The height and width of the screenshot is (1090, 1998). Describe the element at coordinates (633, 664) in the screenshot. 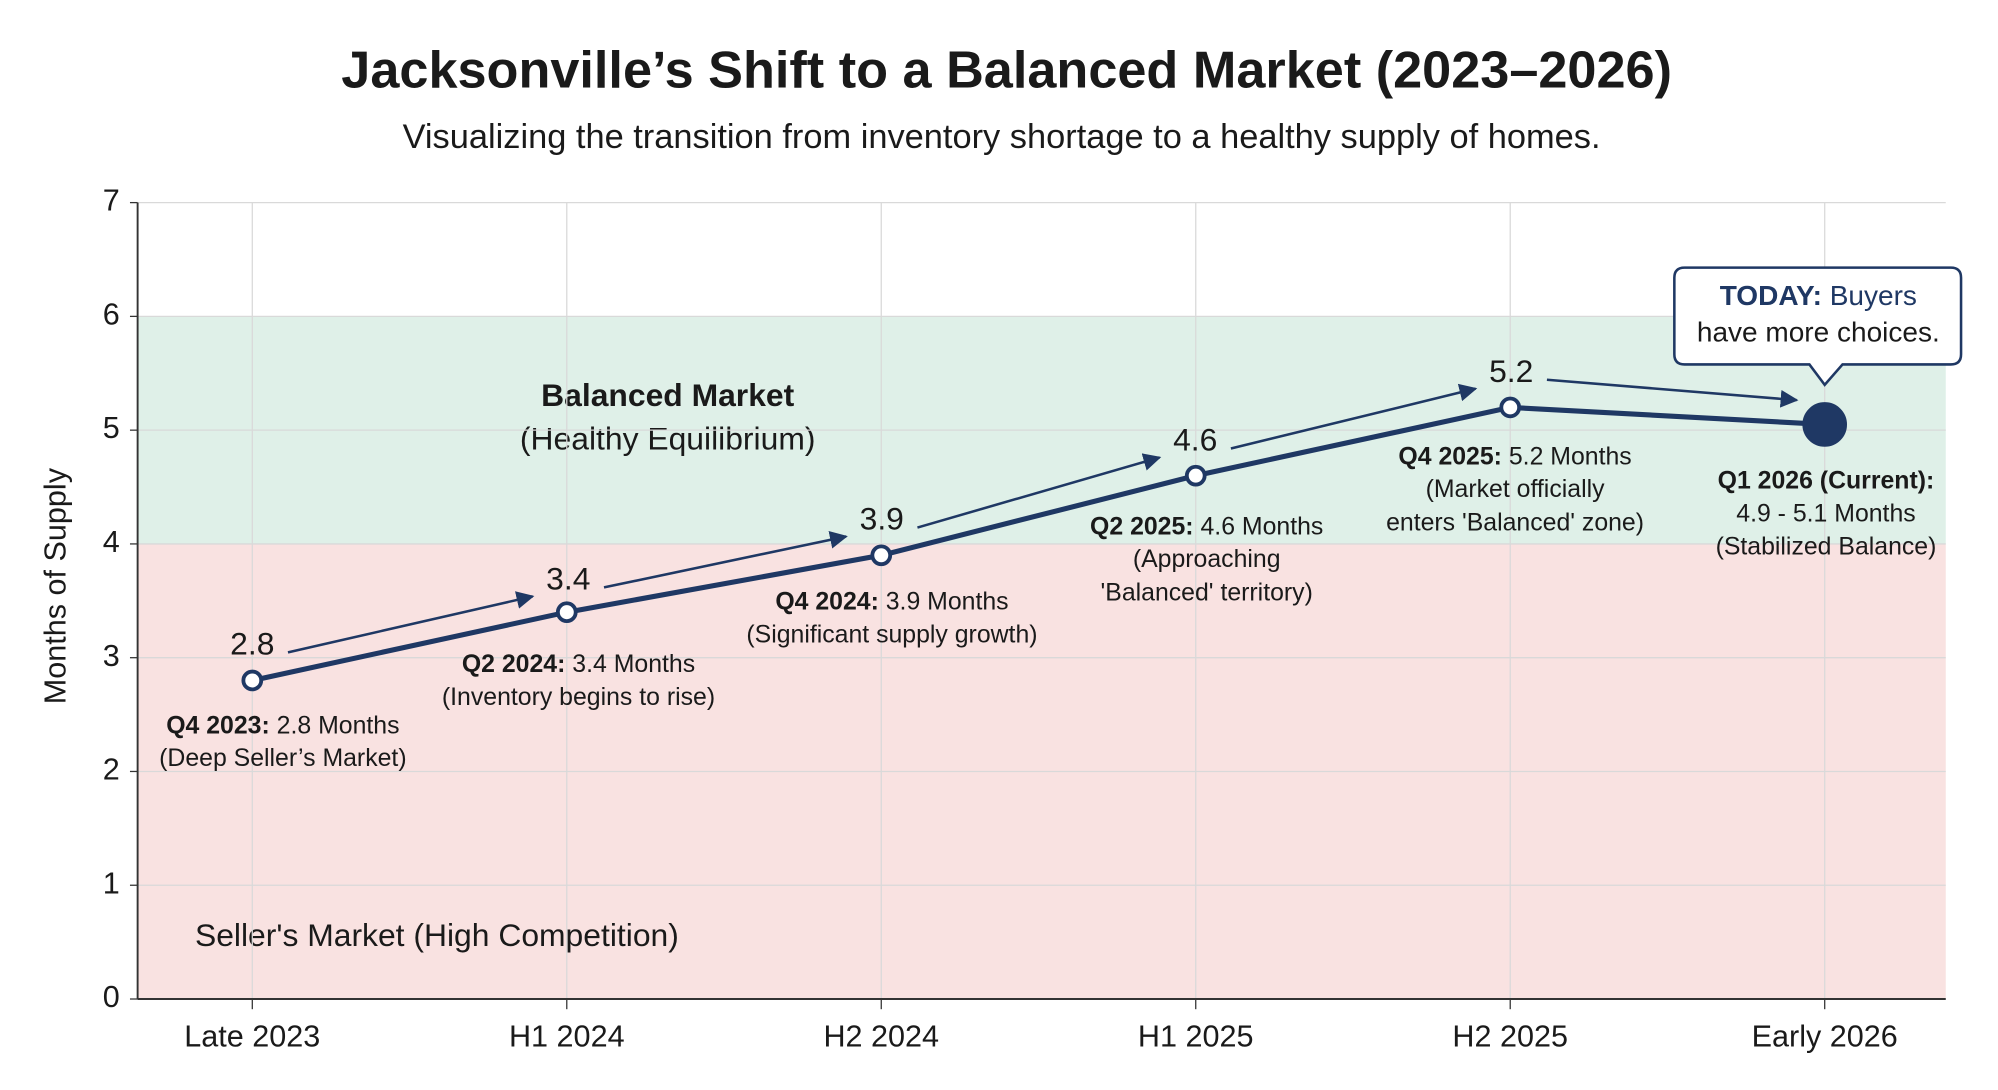

I see `annotation-text: 3.4 Months` at that location.